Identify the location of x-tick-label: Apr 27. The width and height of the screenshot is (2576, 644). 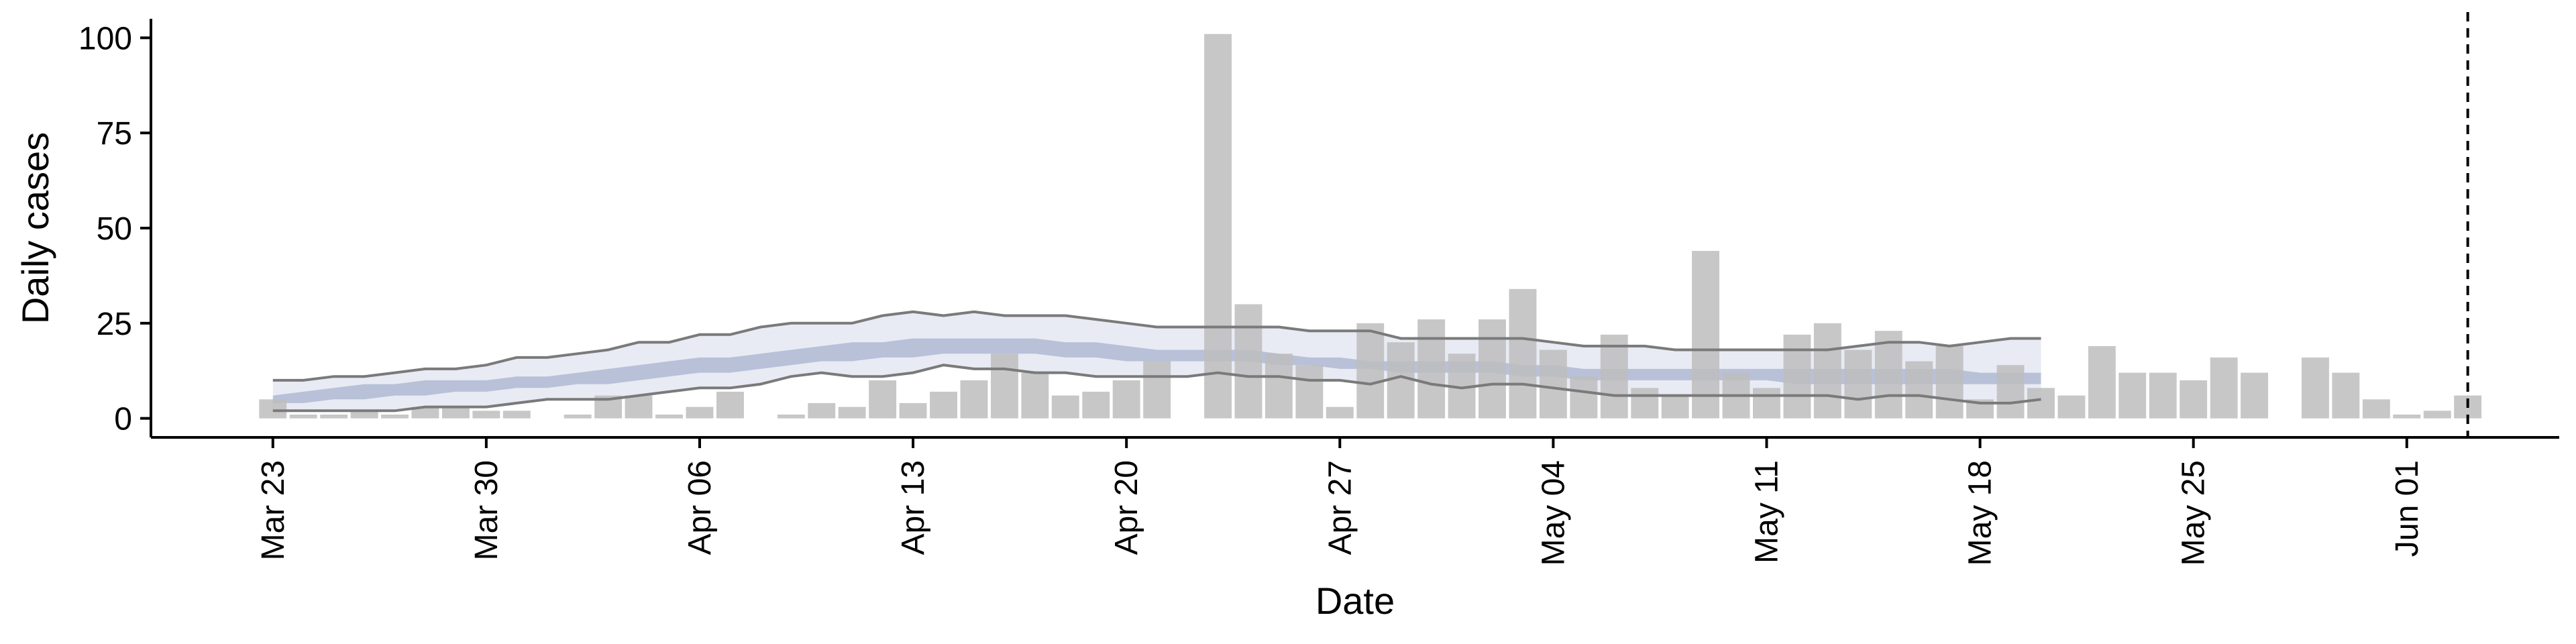
(1340, 507).